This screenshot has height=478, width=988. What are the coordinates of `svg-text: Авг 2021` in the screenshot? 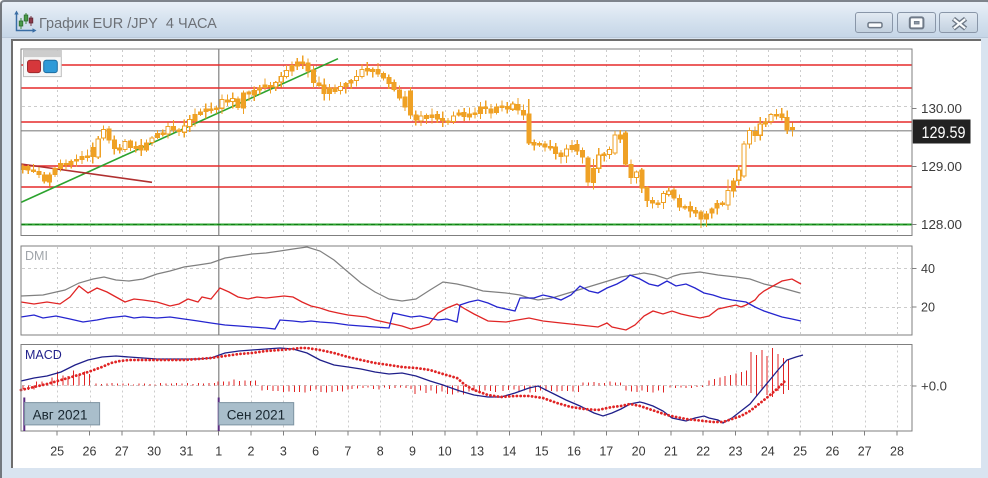 It's located at (60, 415).